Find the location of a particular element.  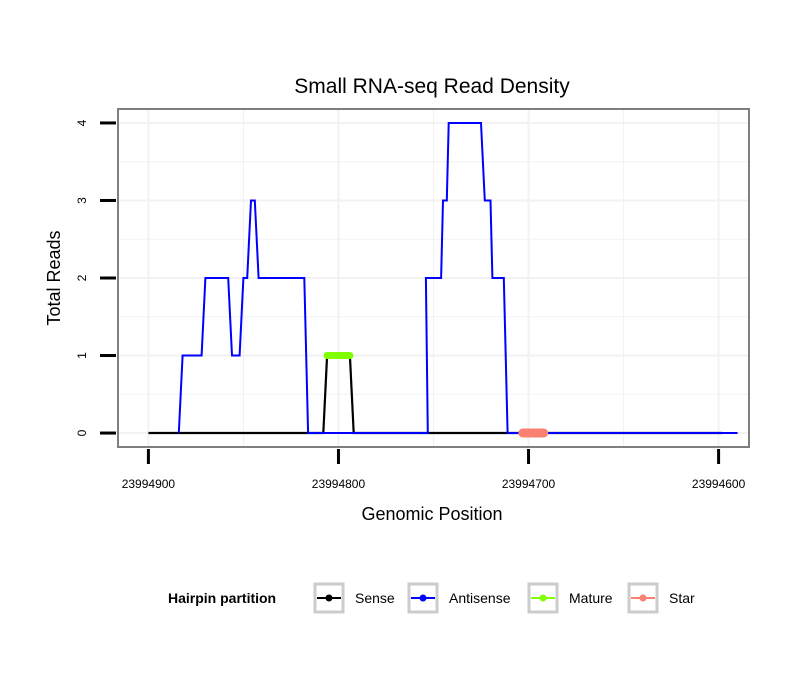

y-axis-title: Total Reads is located at coordinates (54, 277).